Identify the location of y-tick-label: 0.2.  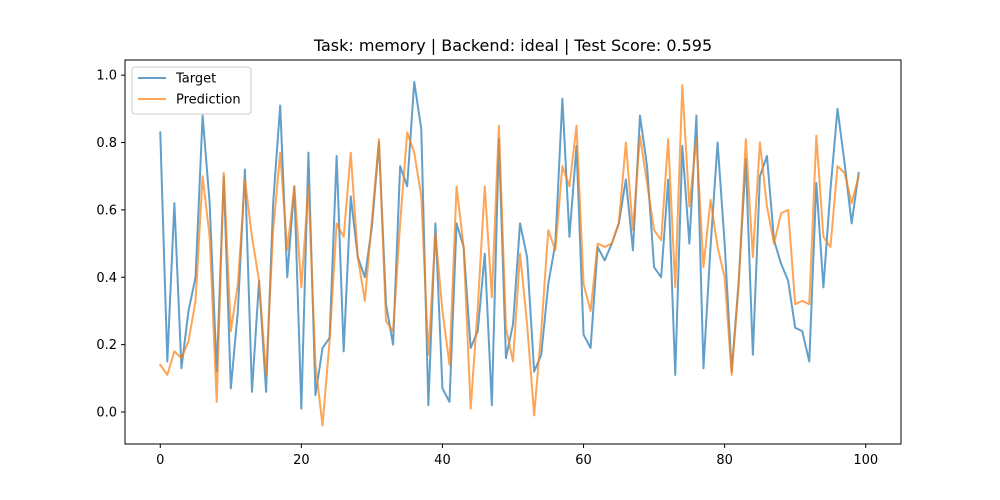
(106, 345).